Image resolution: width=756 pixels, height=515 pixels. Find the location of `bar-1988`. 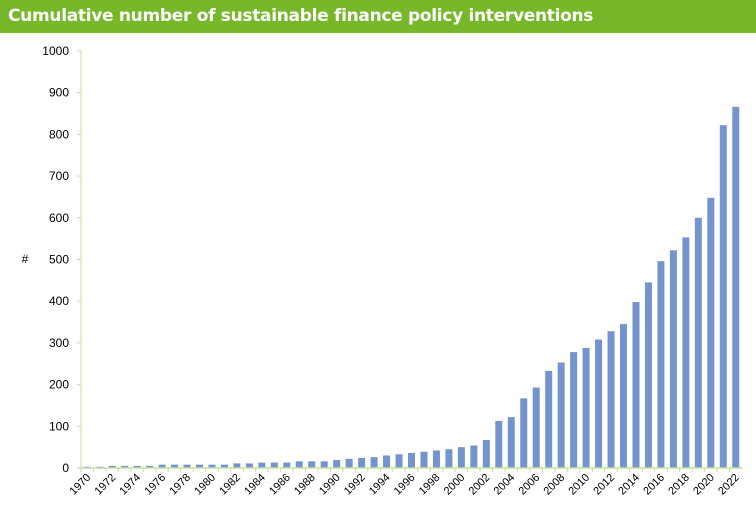

bar-1988 is located at coordinates (312, 464).